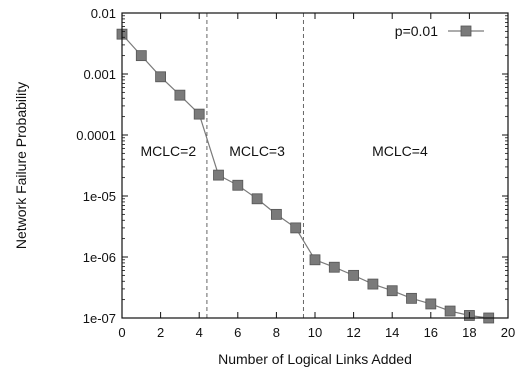 The image size is (521, 372). I want to click on y-tick-label: 1e-06, so click(99, 257).